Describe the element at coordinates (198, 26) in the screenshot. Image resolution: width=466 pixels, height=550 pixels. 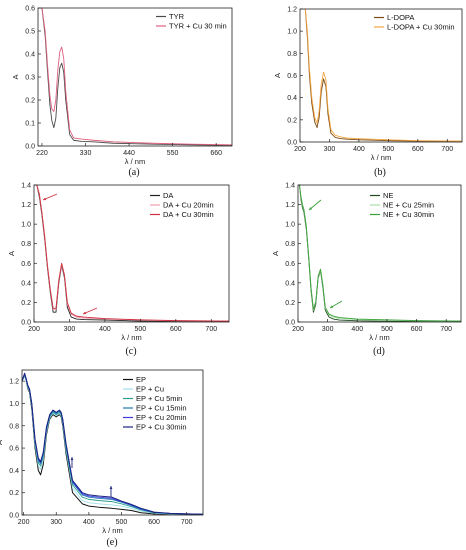
I see `legend-label: TYR + Cu 30 min` at that location.